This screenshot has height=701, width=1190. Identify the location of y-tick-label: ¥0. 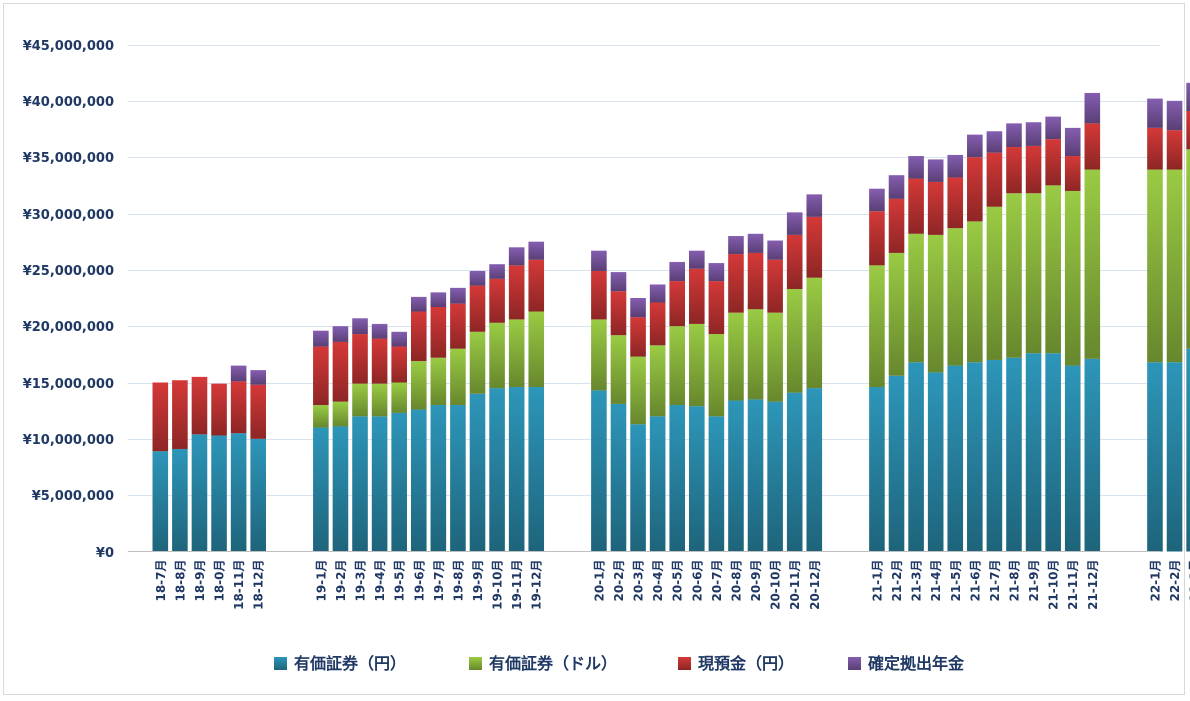
(105, 553).